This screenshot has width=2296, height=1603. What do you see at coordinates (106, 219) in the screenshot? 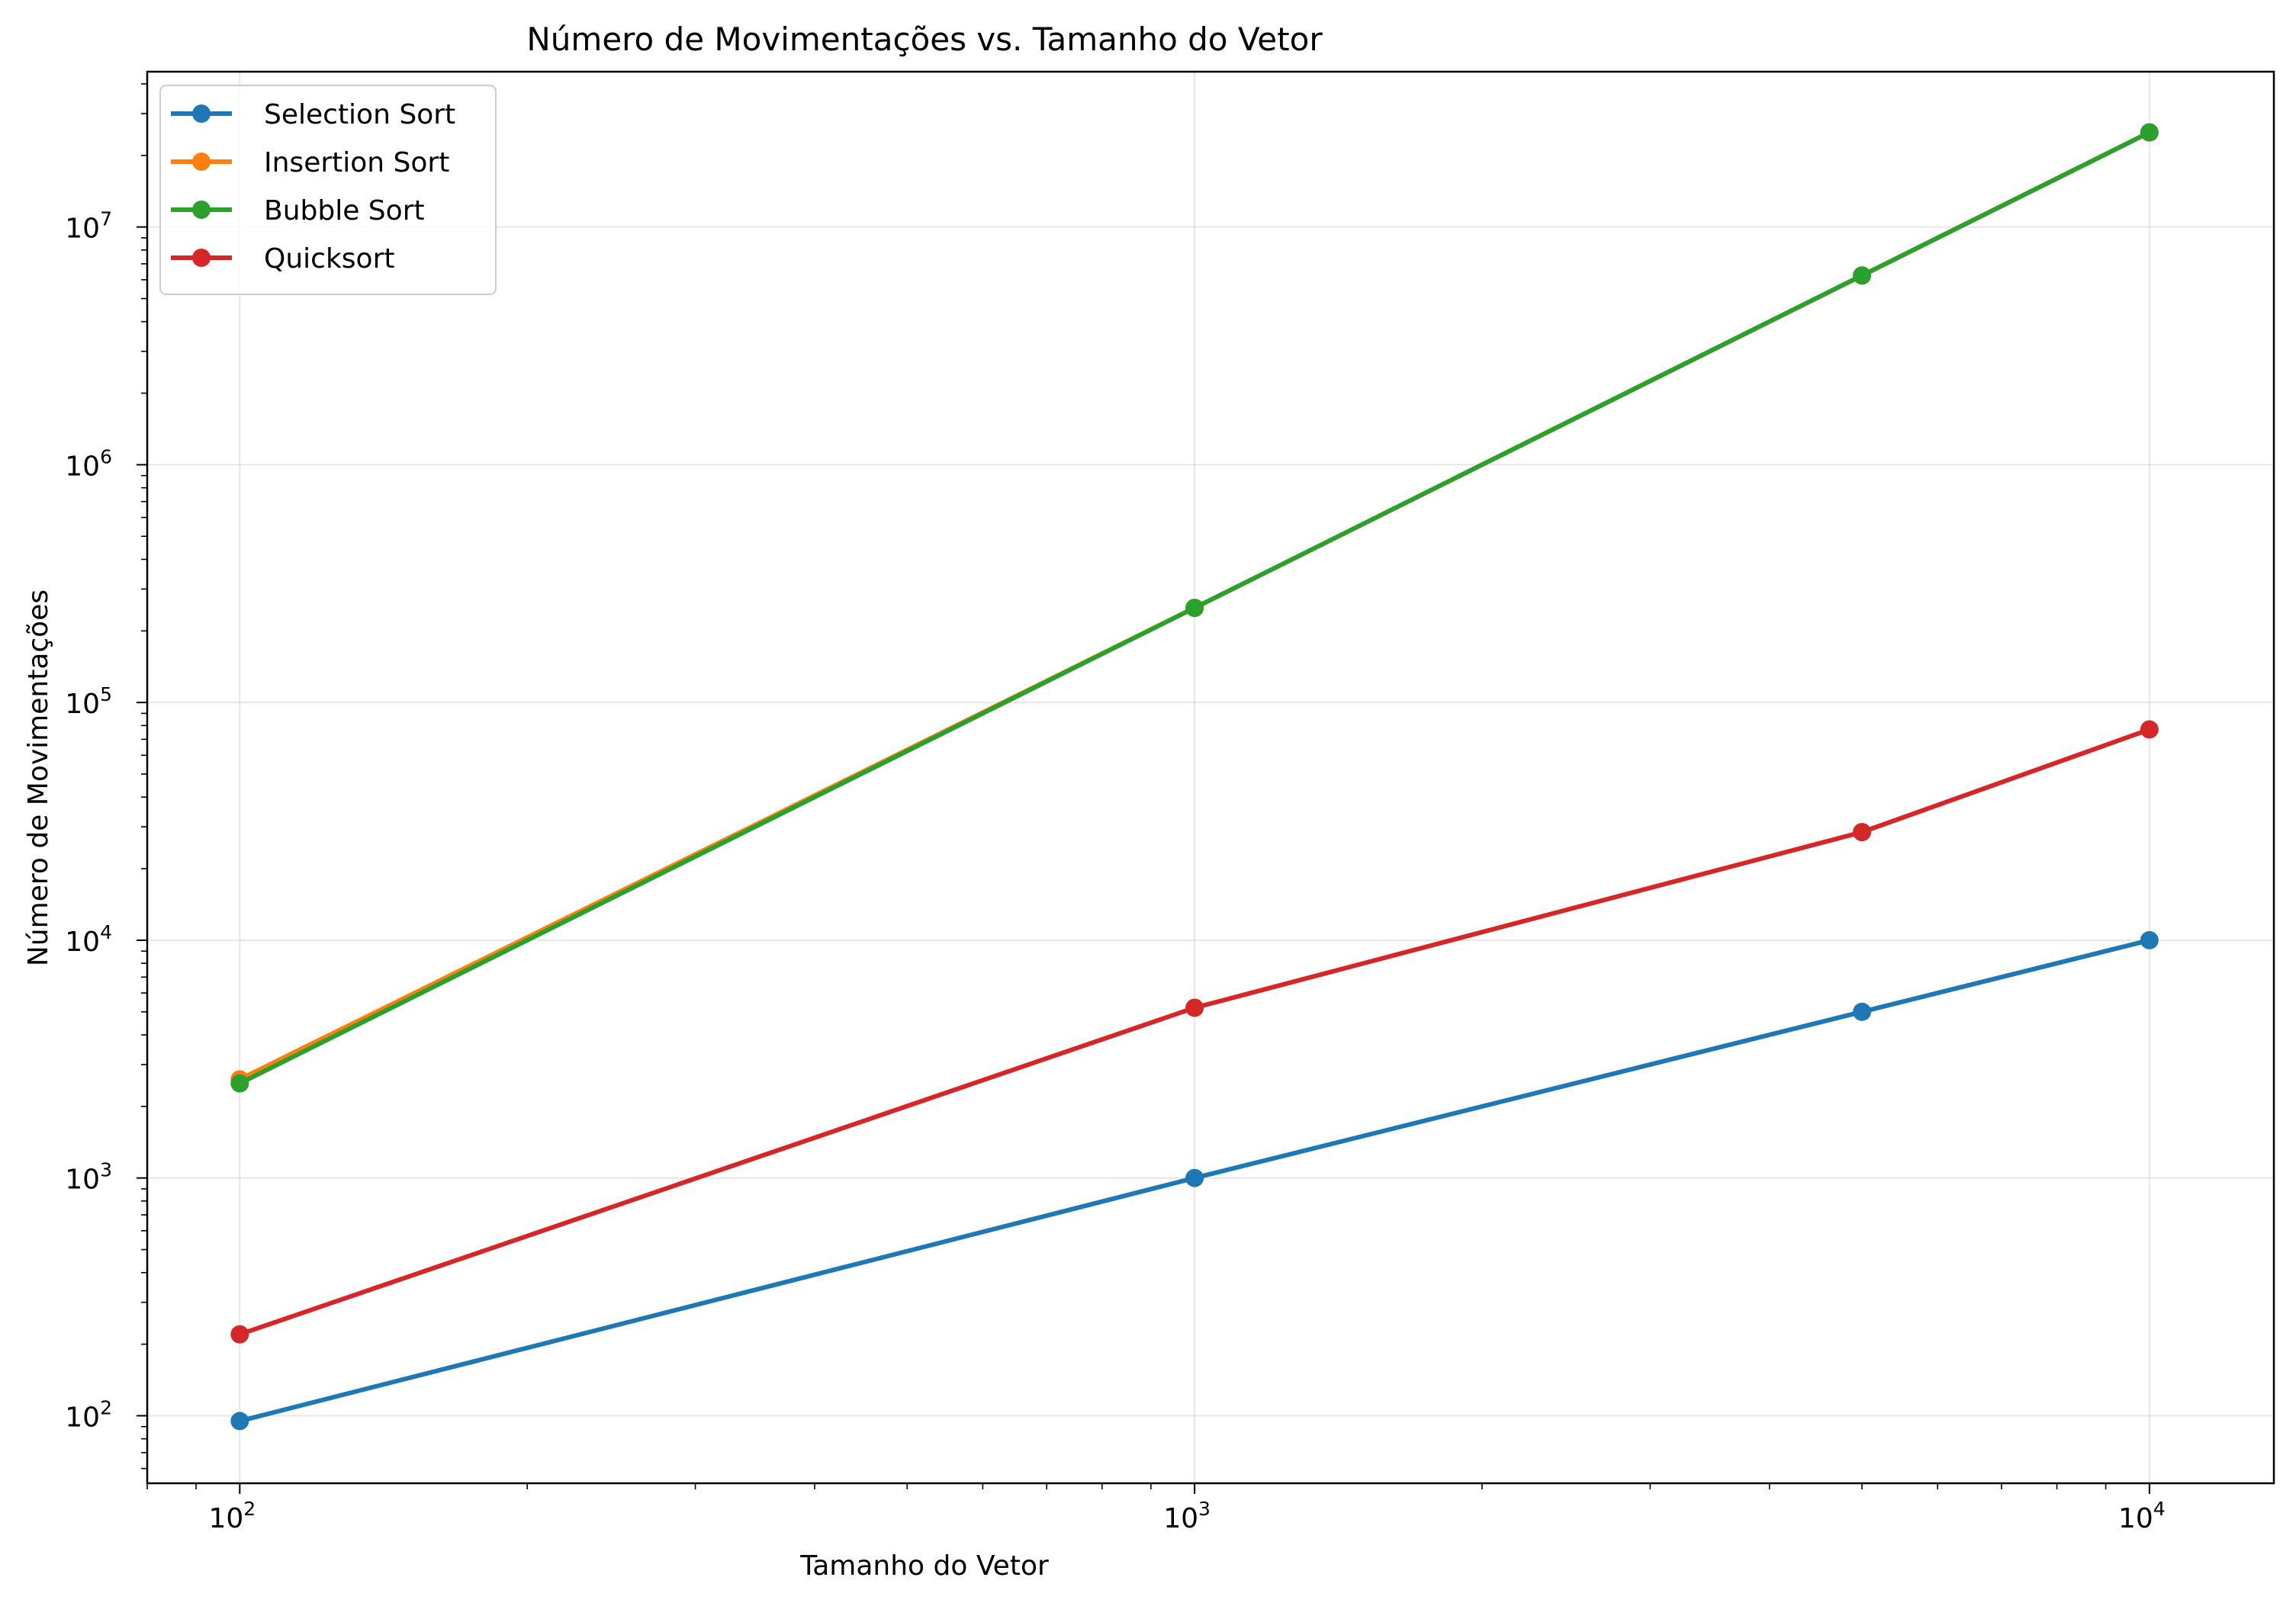
I see `y-tick-exponent: 7` at bounding box center [106, 219].